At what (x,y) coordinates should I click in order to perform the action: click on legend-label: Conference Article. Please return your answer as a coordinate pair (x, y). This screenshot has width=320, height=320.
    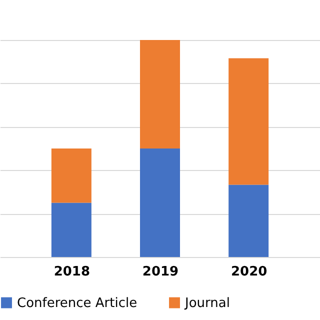
    Looking at the image, I should click on (77, 303).